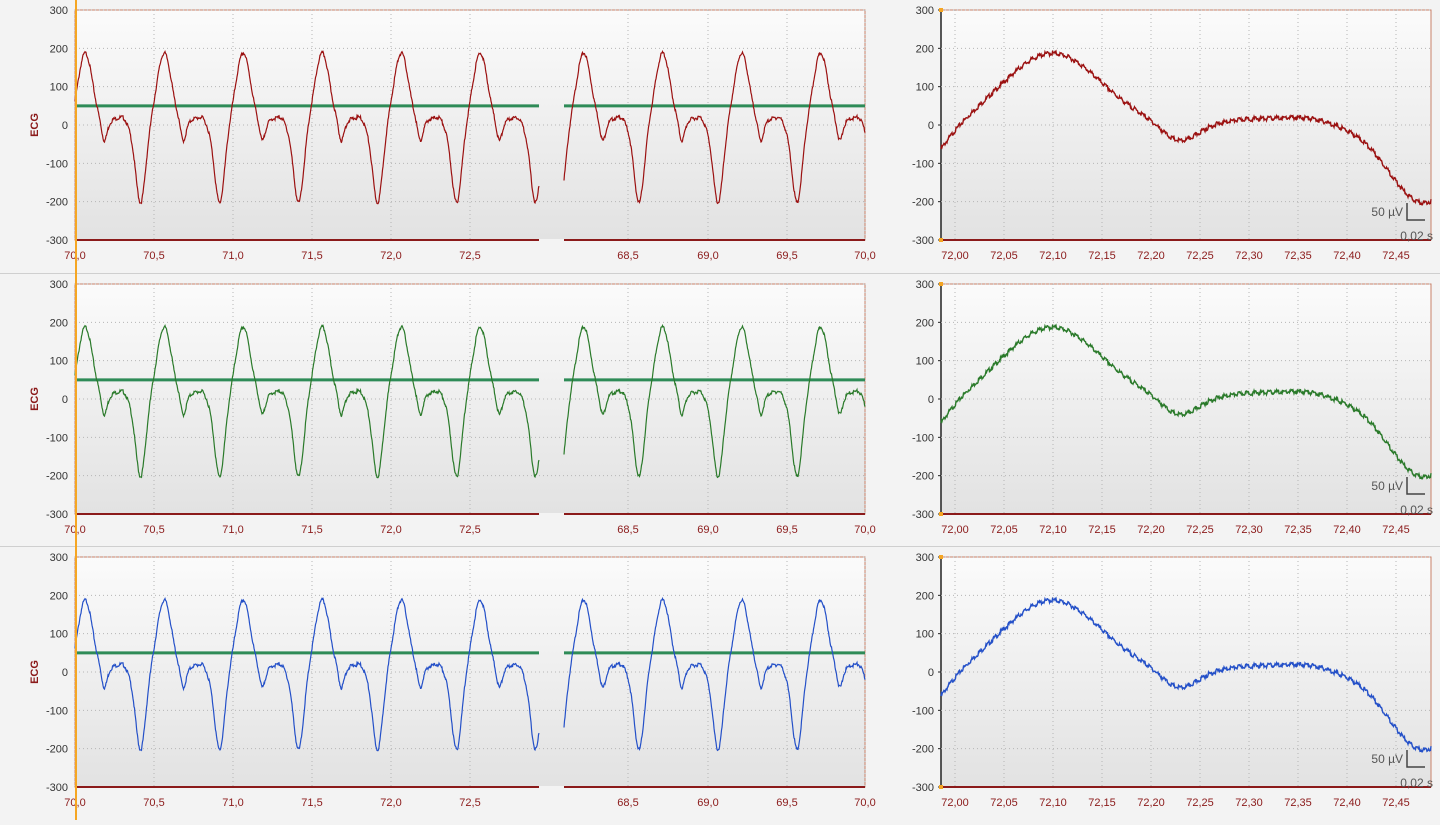  I want to click on time-cursor-line, so click(76, 410).